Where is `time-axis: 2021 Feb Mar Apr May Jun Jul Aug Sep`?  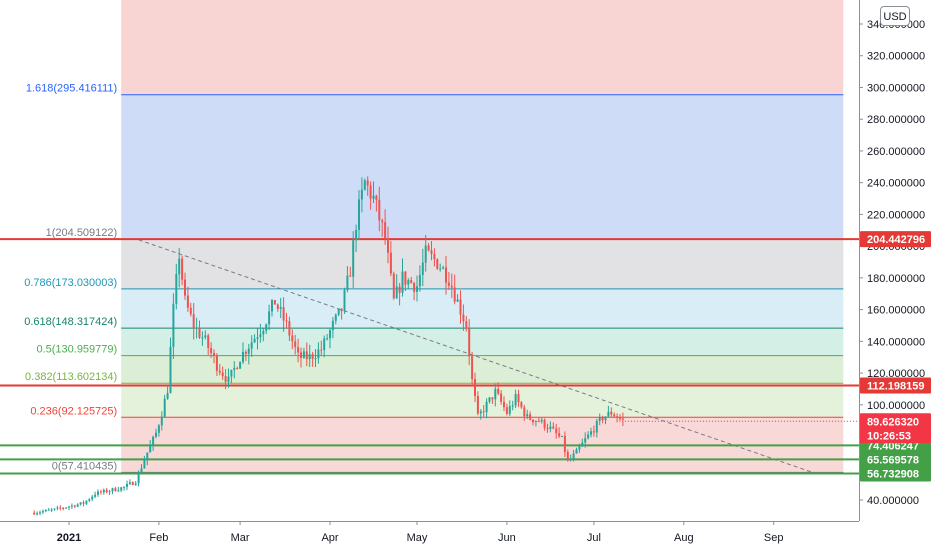 time-axis: 2021 Feb Mar Apr May Jun Jul Aug Sep is located at coordinates (429, 535).